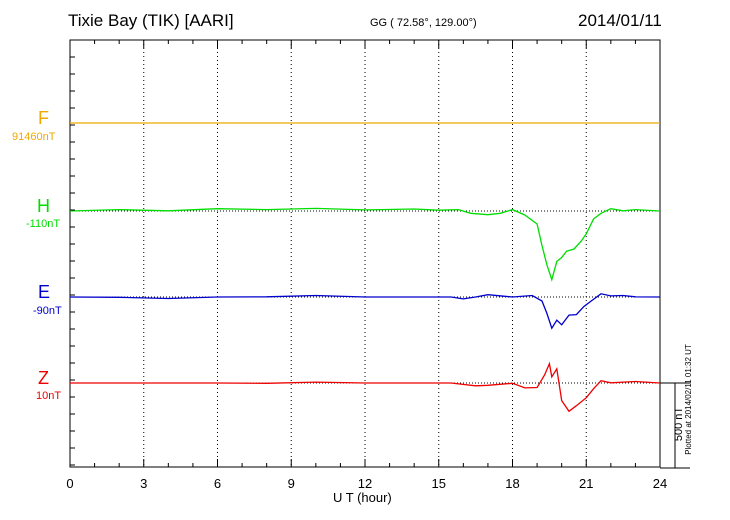 The image size is (730, 520). What do you see at coordinates (151, 20) in the screenshot?
I see `station-title: Tixie Bay (TIK) [AARI]` at bounding box center [151, 20].